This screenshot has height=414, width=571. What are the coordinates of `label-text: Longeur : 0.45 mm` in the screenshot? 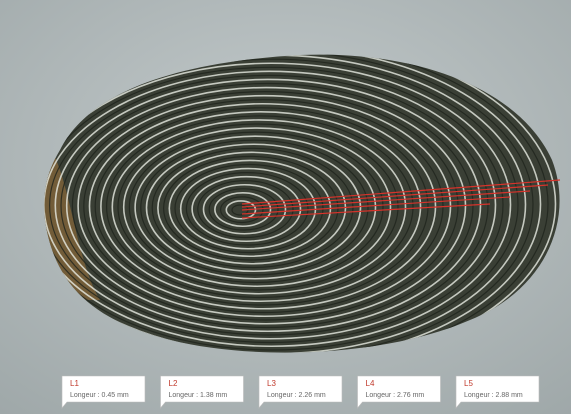 It's located at (99, 395).